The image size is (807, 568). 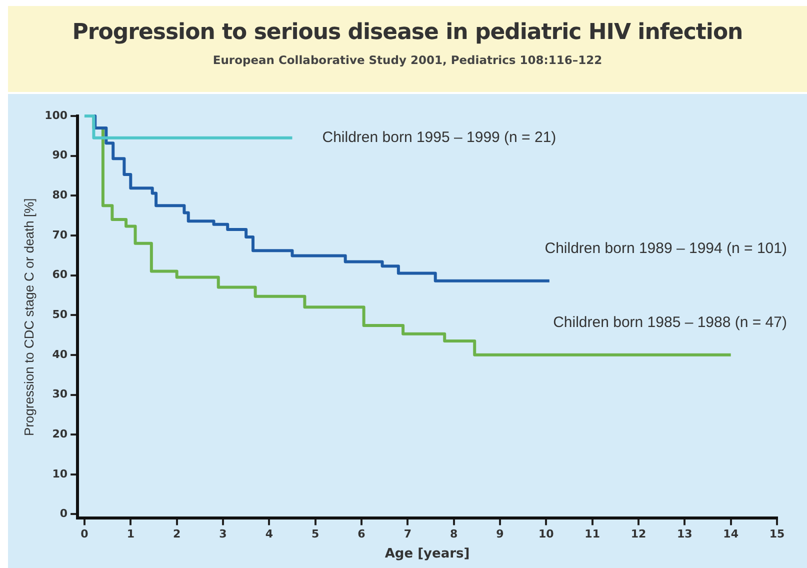 What do you see at coordinates (407, 32) in the screenshot?
I see `chart-title: Progression to serious disease in pediatric HIV infection` at bounding box center [407, 32].